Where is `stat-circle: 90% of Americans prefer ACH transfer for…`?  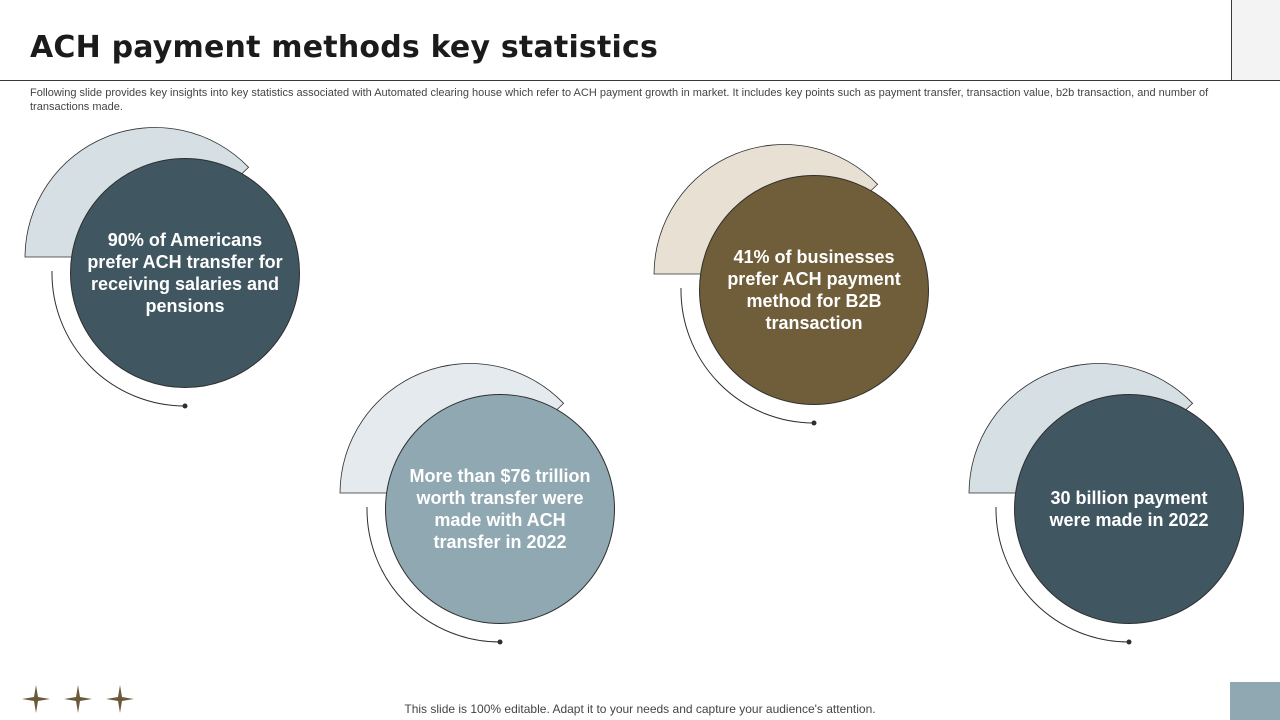
stat-circle: 90% of Americans prefer ACH transfer for… is located at coordinates (185, 273).